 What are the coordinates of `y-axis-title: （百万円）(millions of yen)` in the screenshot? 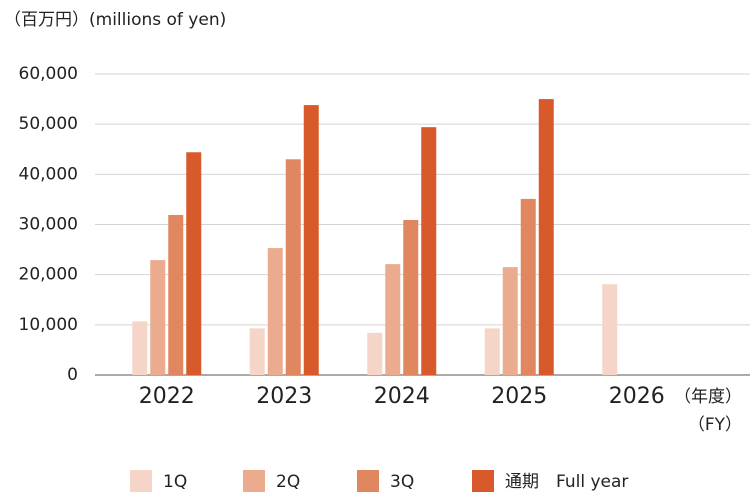 It's located at (115, 20).